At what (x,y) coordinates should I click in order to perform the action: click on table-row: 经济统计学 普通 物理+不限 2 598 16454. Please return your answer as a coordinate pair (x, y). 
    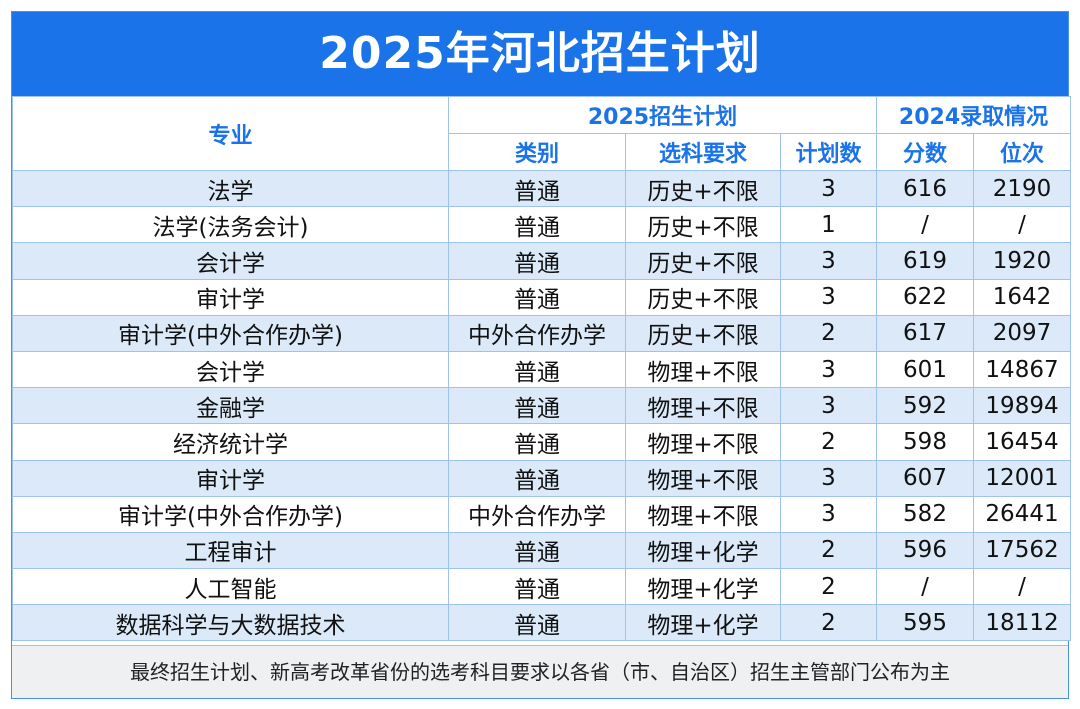
    Looking at the image, I should click on (542, 442).